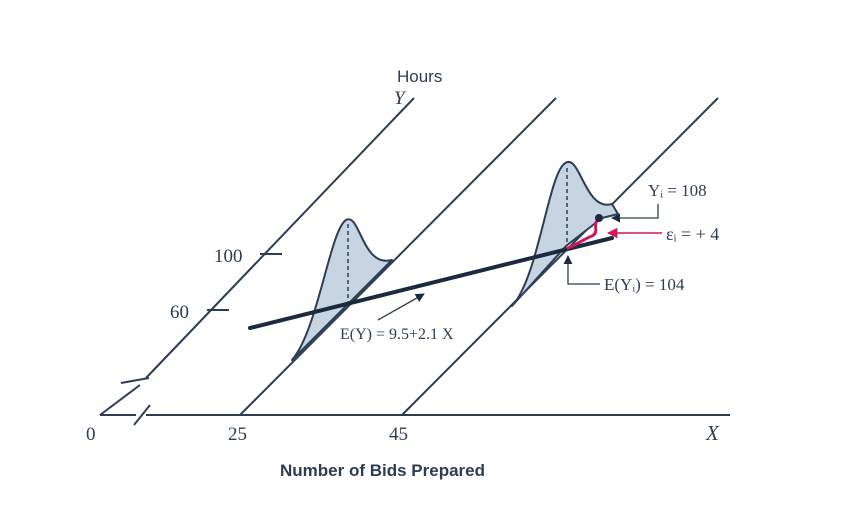 This screenshot has width=854, height=518. I want to click on x-tick-45-label: 45, so click(398, 434).